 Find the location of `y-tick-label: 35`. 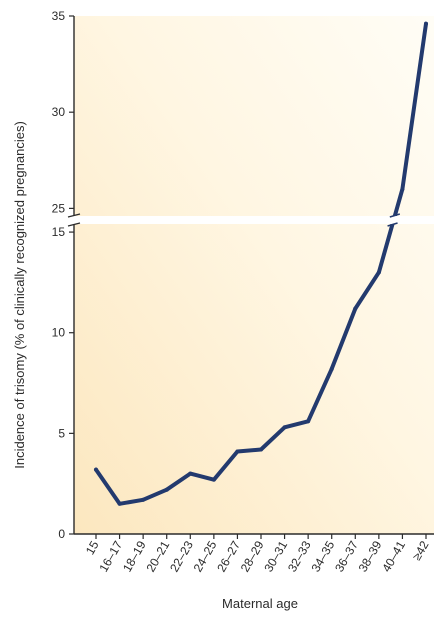

y-tick-label: 35 is located at coordinates (59, 16).